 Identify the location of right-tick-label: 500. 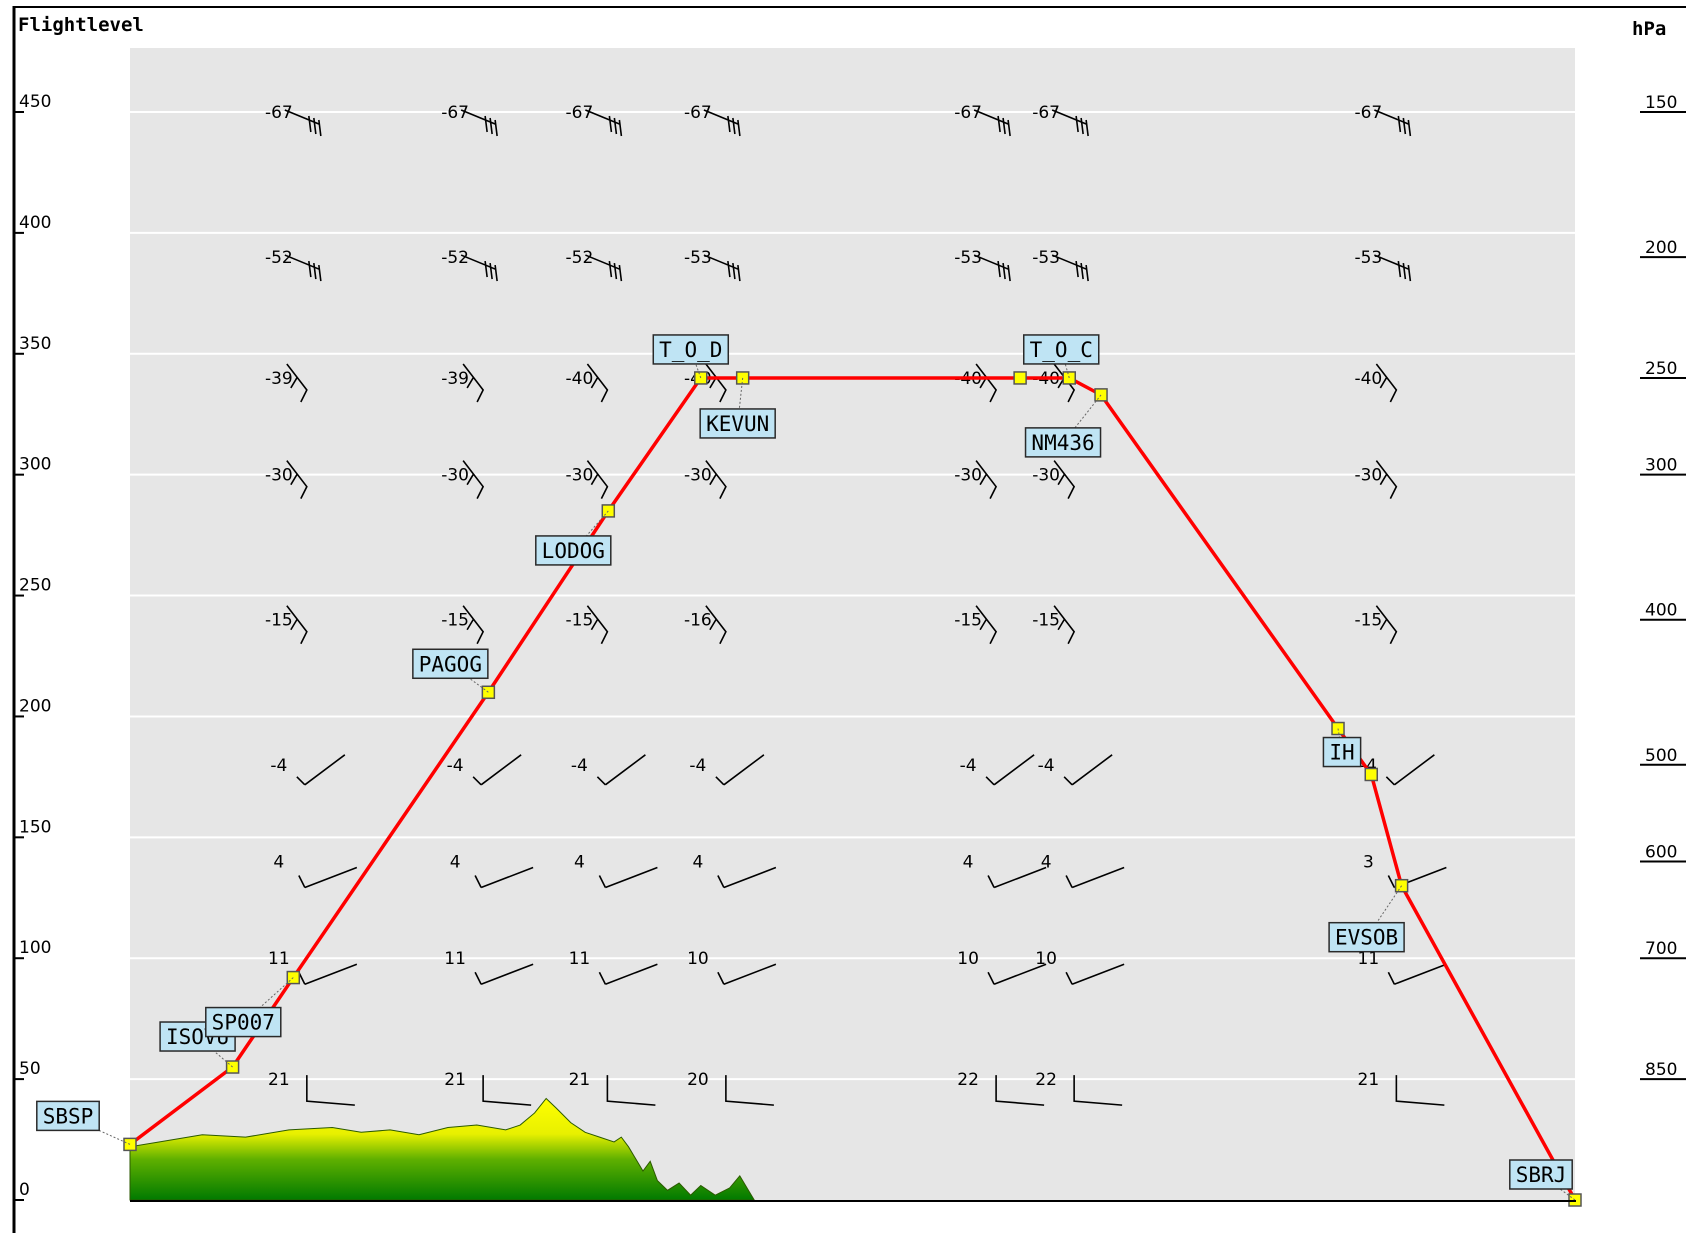
(1661, 756).